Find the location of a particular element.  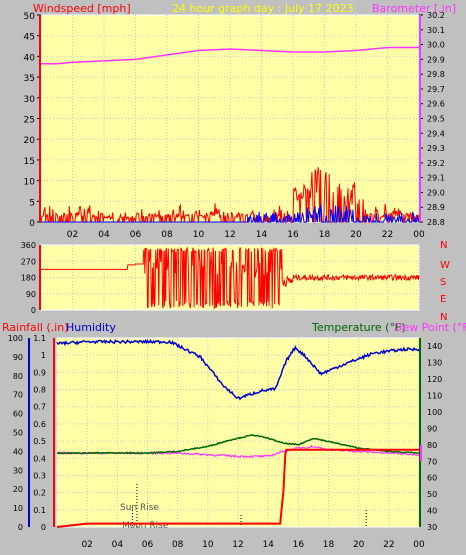

rainfall-tick-label: 0 is located at coordinates (43, 527).